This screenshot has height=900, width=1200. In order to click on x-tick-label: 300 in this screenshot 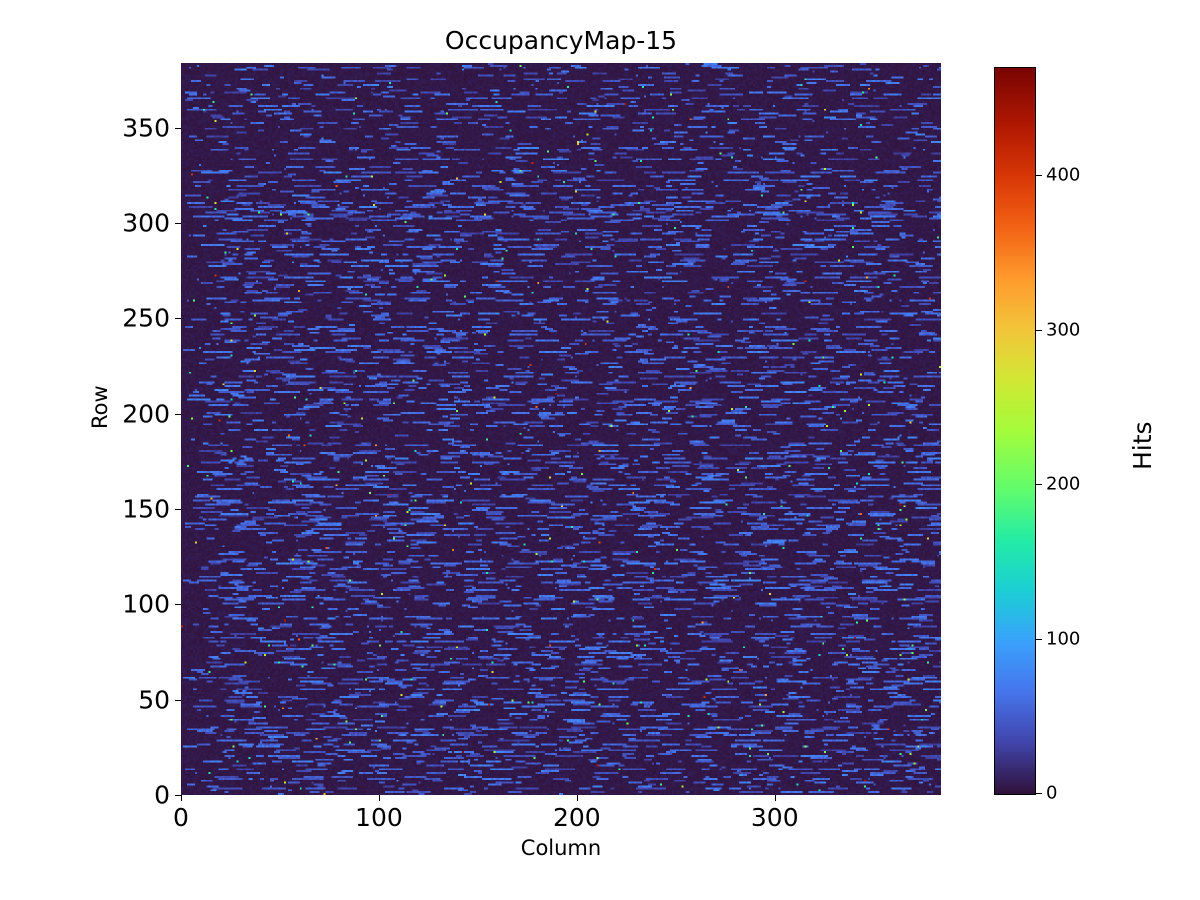, I will do `click(774, 817)`.